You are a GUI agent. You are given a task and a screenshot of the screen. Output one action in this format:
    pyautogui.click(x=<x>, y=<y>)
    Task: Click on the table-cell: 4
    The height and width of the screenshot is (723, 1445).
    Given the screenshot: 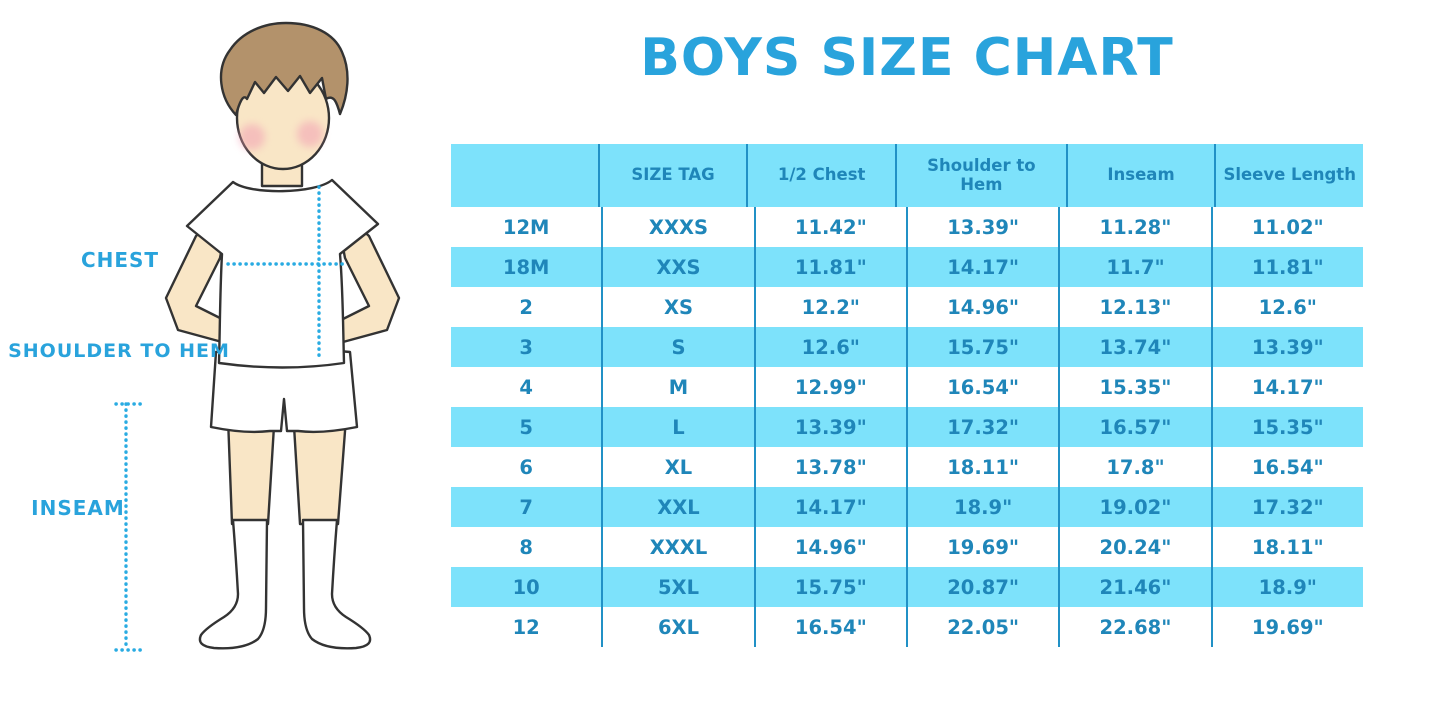 What is the action you would take?
    pyautogui.click(x=526, y=387)
    